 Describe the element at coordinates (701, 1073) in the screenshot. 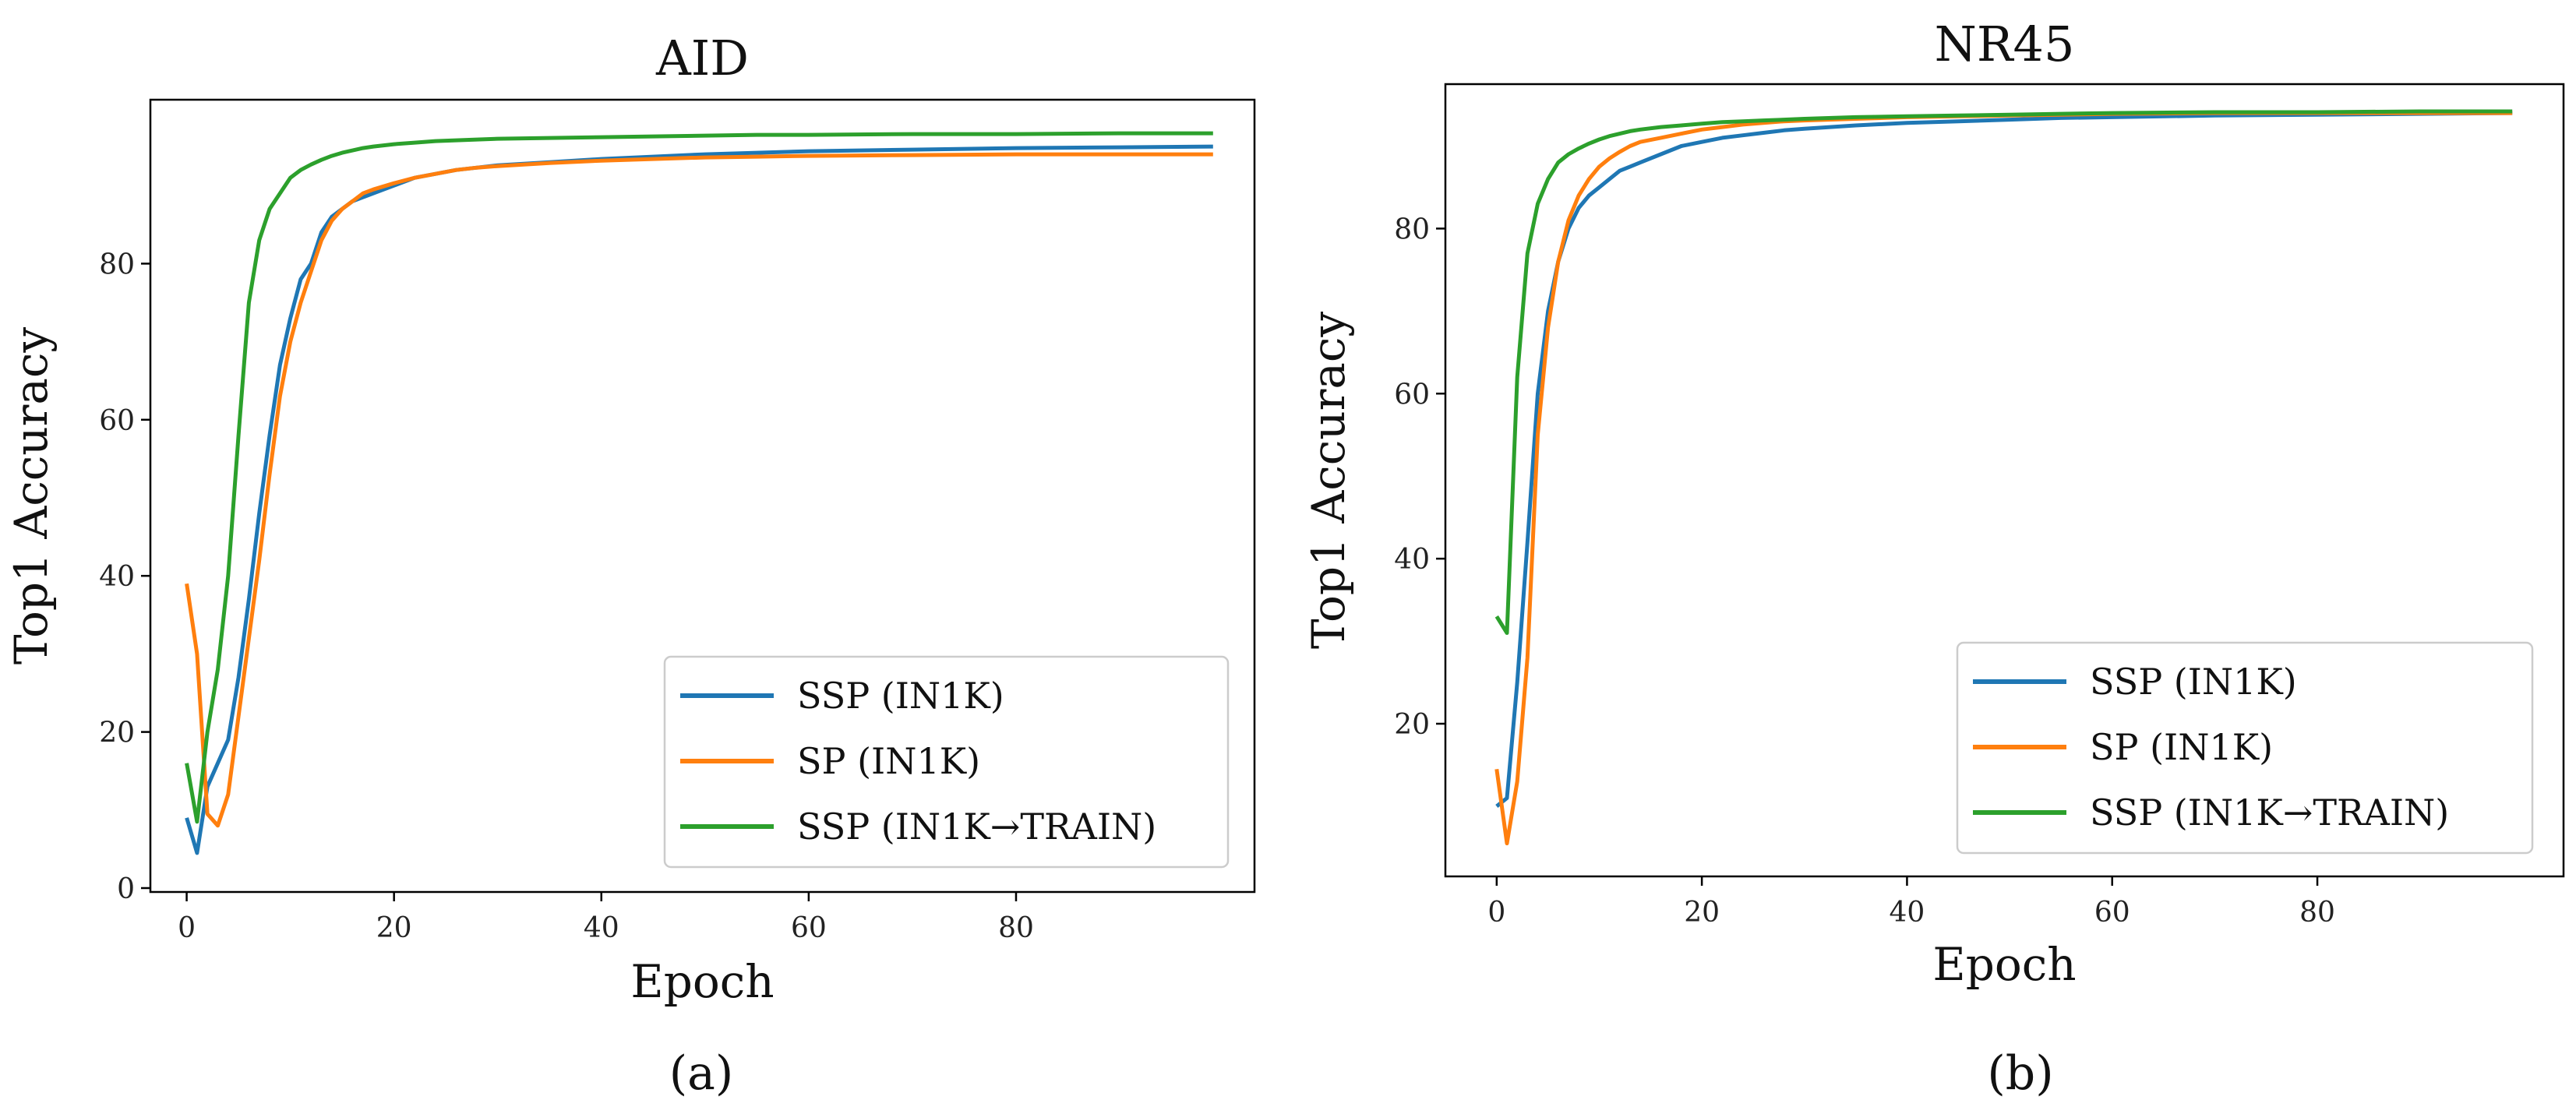

I see `figure-caption: (a)` at that location.